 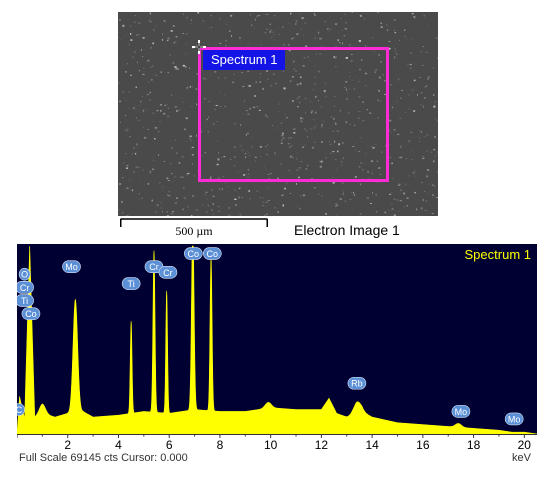 I want to click on x-tick-label: 8, so click(x=220, y=445).